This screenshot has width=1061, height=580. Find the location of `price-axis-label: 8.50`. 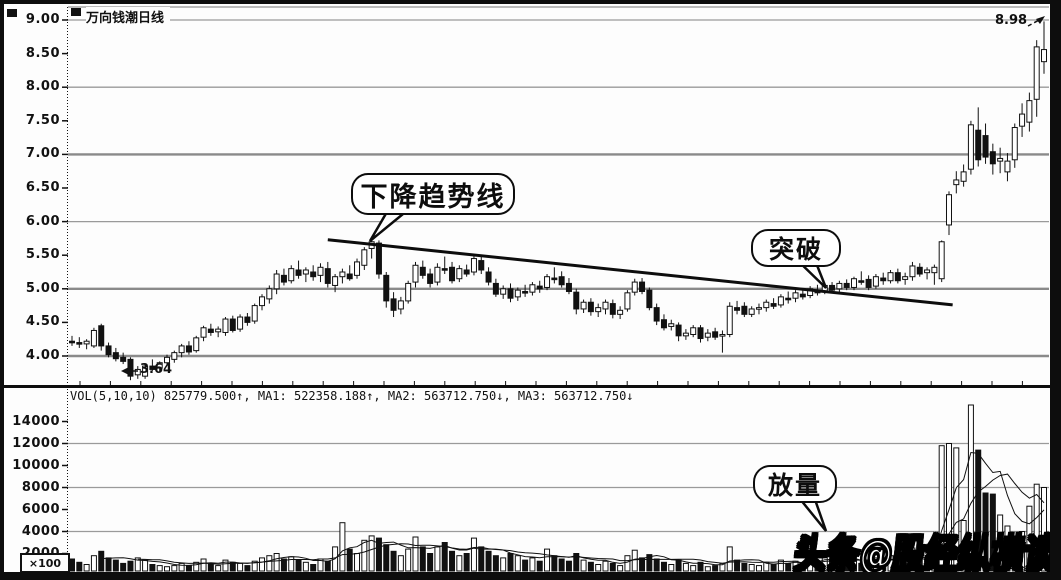

price-axis-label: 8.50 is located at coordinates (42, 53).